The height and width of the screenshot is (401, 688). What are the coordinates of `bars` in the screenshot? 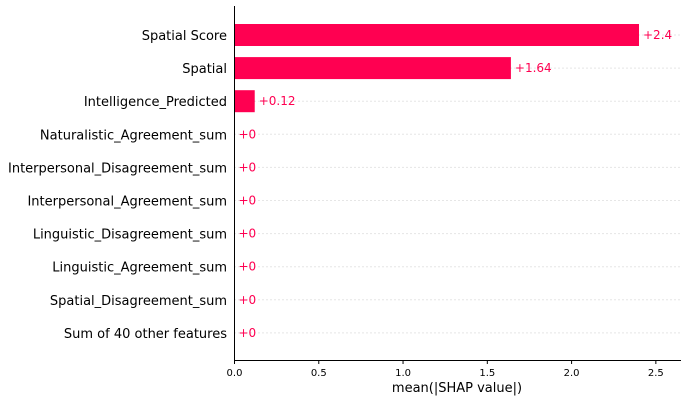 It's located at (436, 68).